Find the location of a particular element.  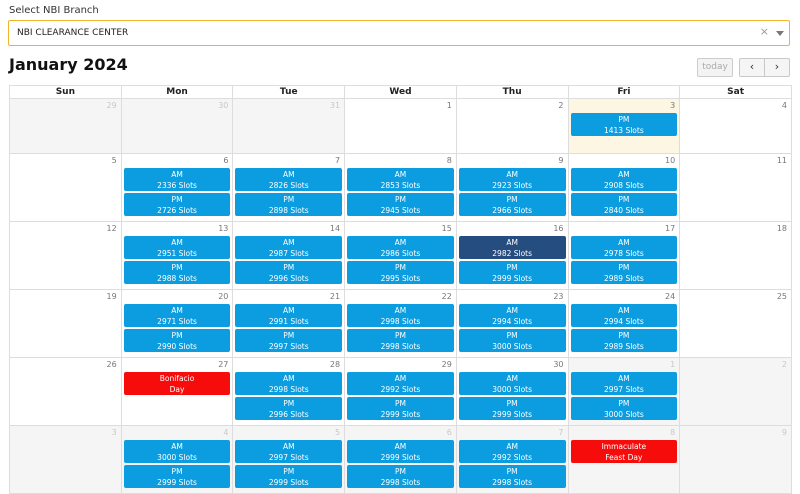

slot-event: AM 2826 Slots is located at coordinates (289, 179).